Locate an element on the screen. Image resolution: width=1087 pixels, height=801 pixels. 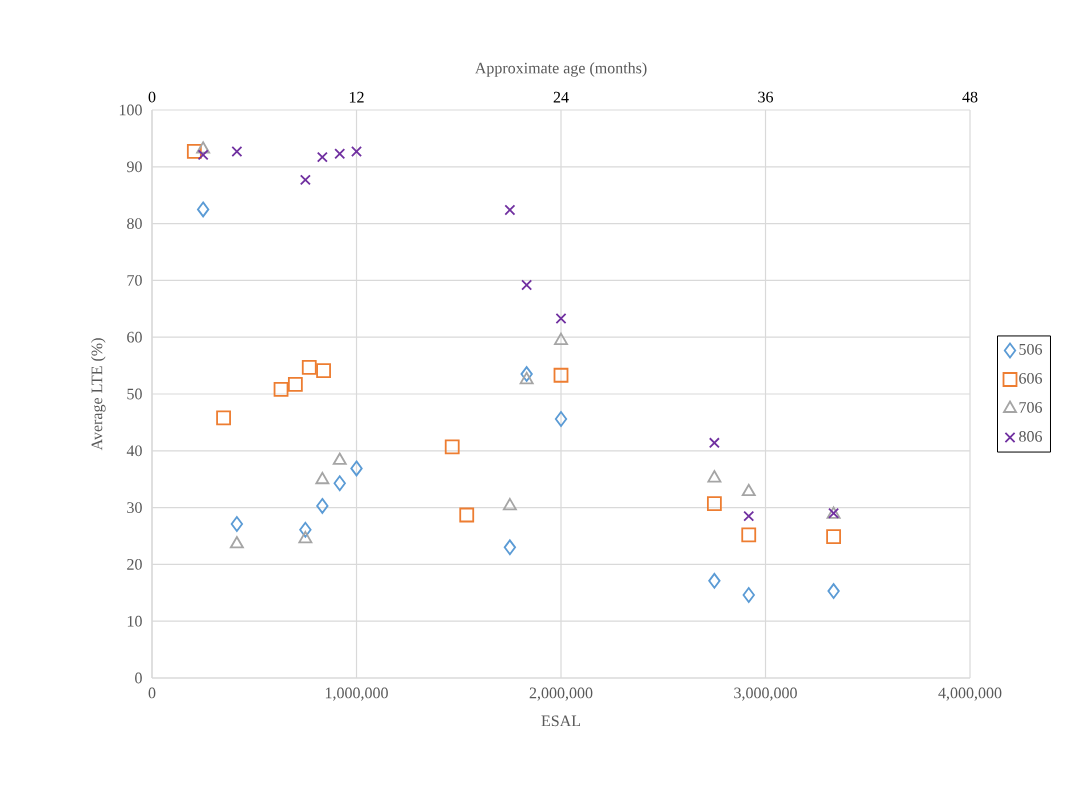
legend-label: 506 is located at coordinates (1031, 349).